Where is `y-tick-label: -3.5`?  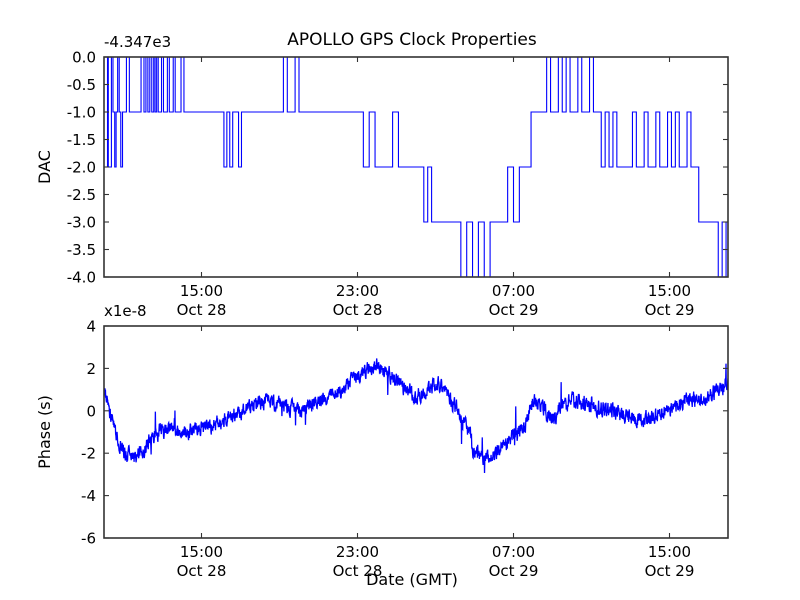
y-tick-label: -3.5 is located at coordinates (81, 250).